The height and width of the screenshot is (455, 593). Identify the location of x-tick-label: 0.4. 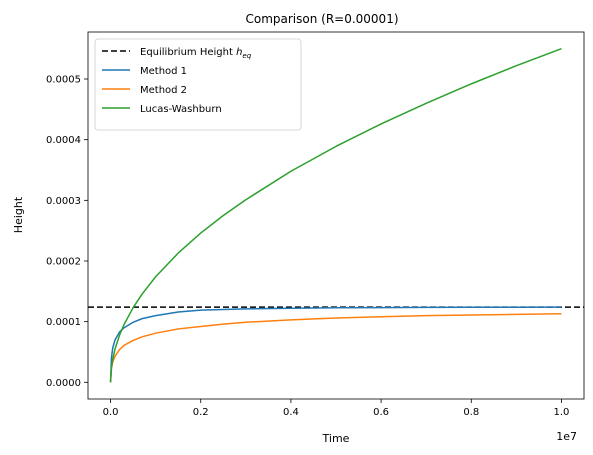
(291, 412).